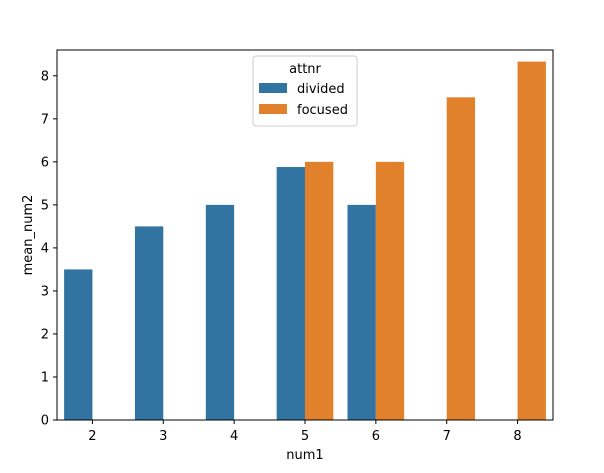 The width and height of the screenshot is (604, 473). What do you see at coordinates (305, 69) in the screenshot?
I see `legend-title: attnr` at bounding box center [305, 69].